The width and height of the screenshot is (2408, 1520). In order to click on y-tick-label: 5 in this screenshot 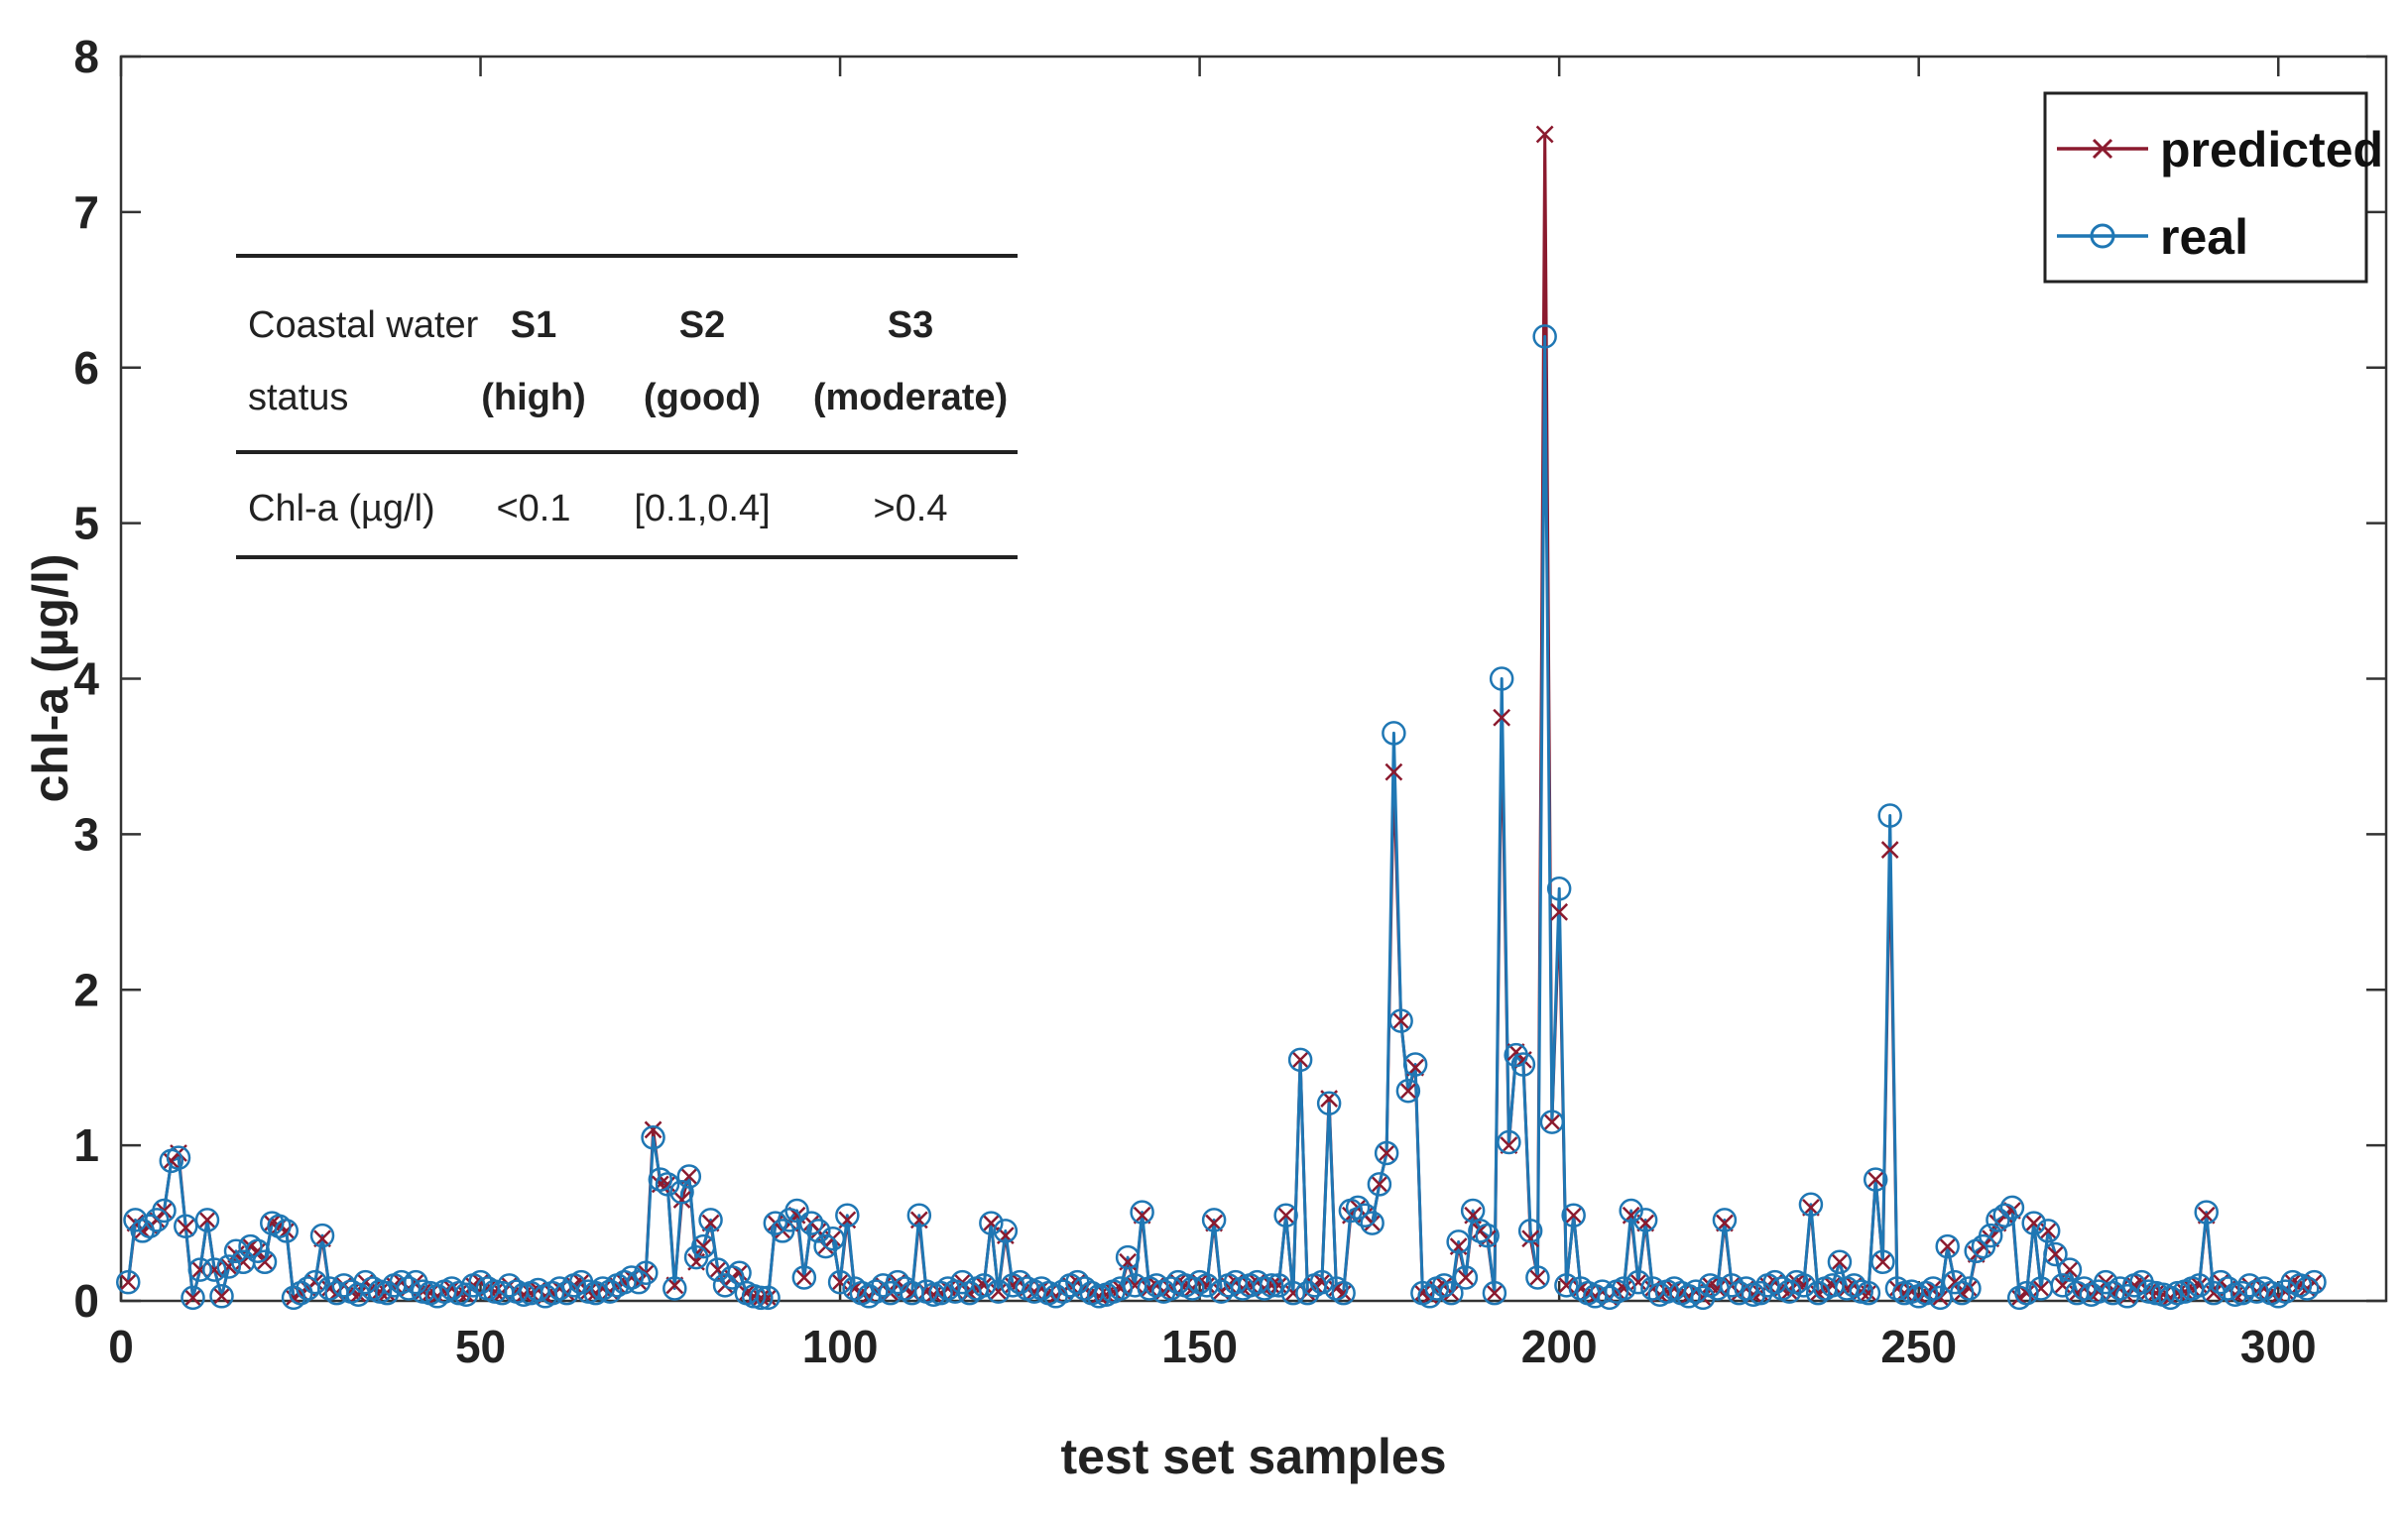, I will do `click(86, 524)`.